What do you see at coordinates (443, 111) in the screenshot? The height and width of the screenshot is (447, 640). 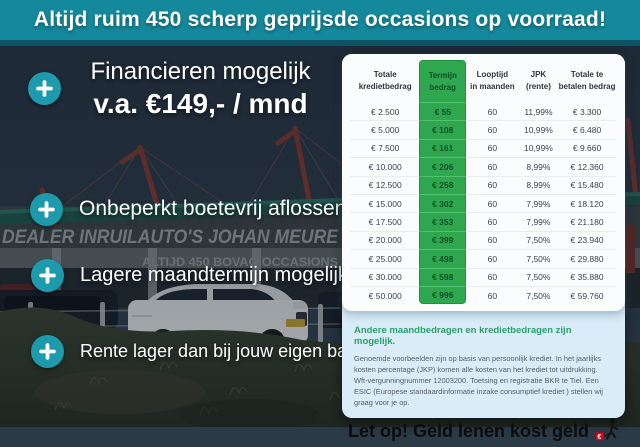 I see `table-cell: € 55` at bounding box center [443, 111].